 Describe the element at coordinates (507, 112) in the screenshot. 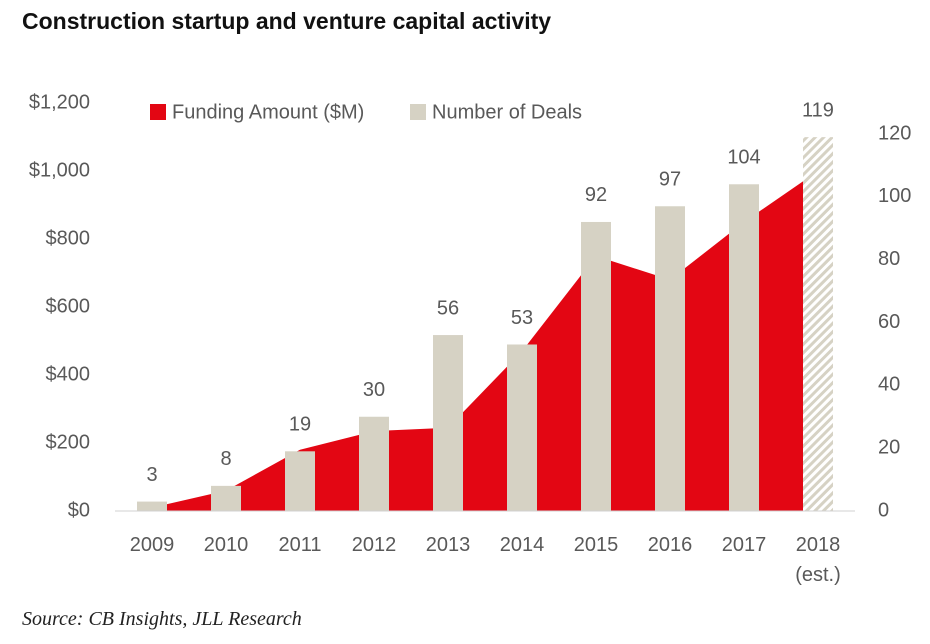

I see `legend-label: Number of Deals` at that location.